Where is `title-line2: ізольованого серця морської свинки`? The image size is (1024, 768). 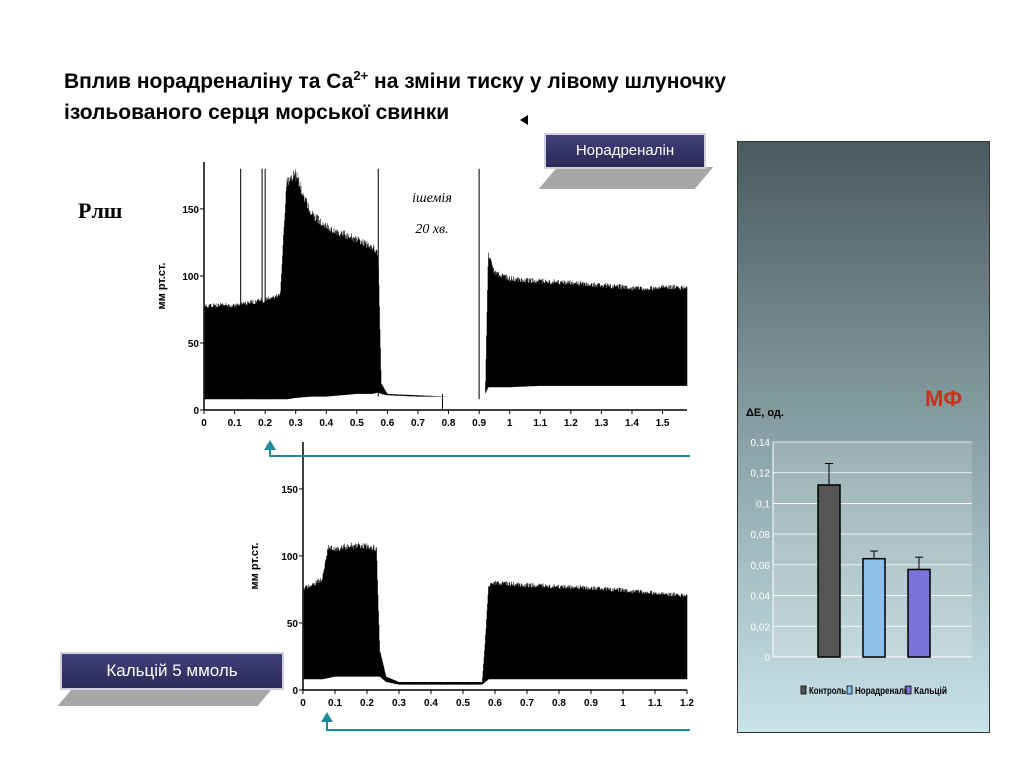 title-line2: ізольованого серця морської свинки is located at coordinates (257, 112).